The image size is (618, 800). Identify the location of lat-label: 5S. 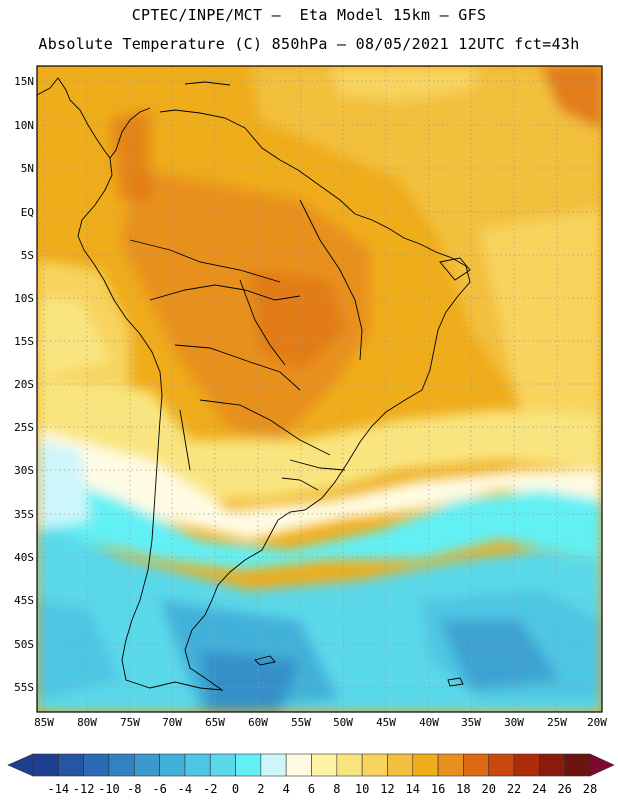
(27, 255).